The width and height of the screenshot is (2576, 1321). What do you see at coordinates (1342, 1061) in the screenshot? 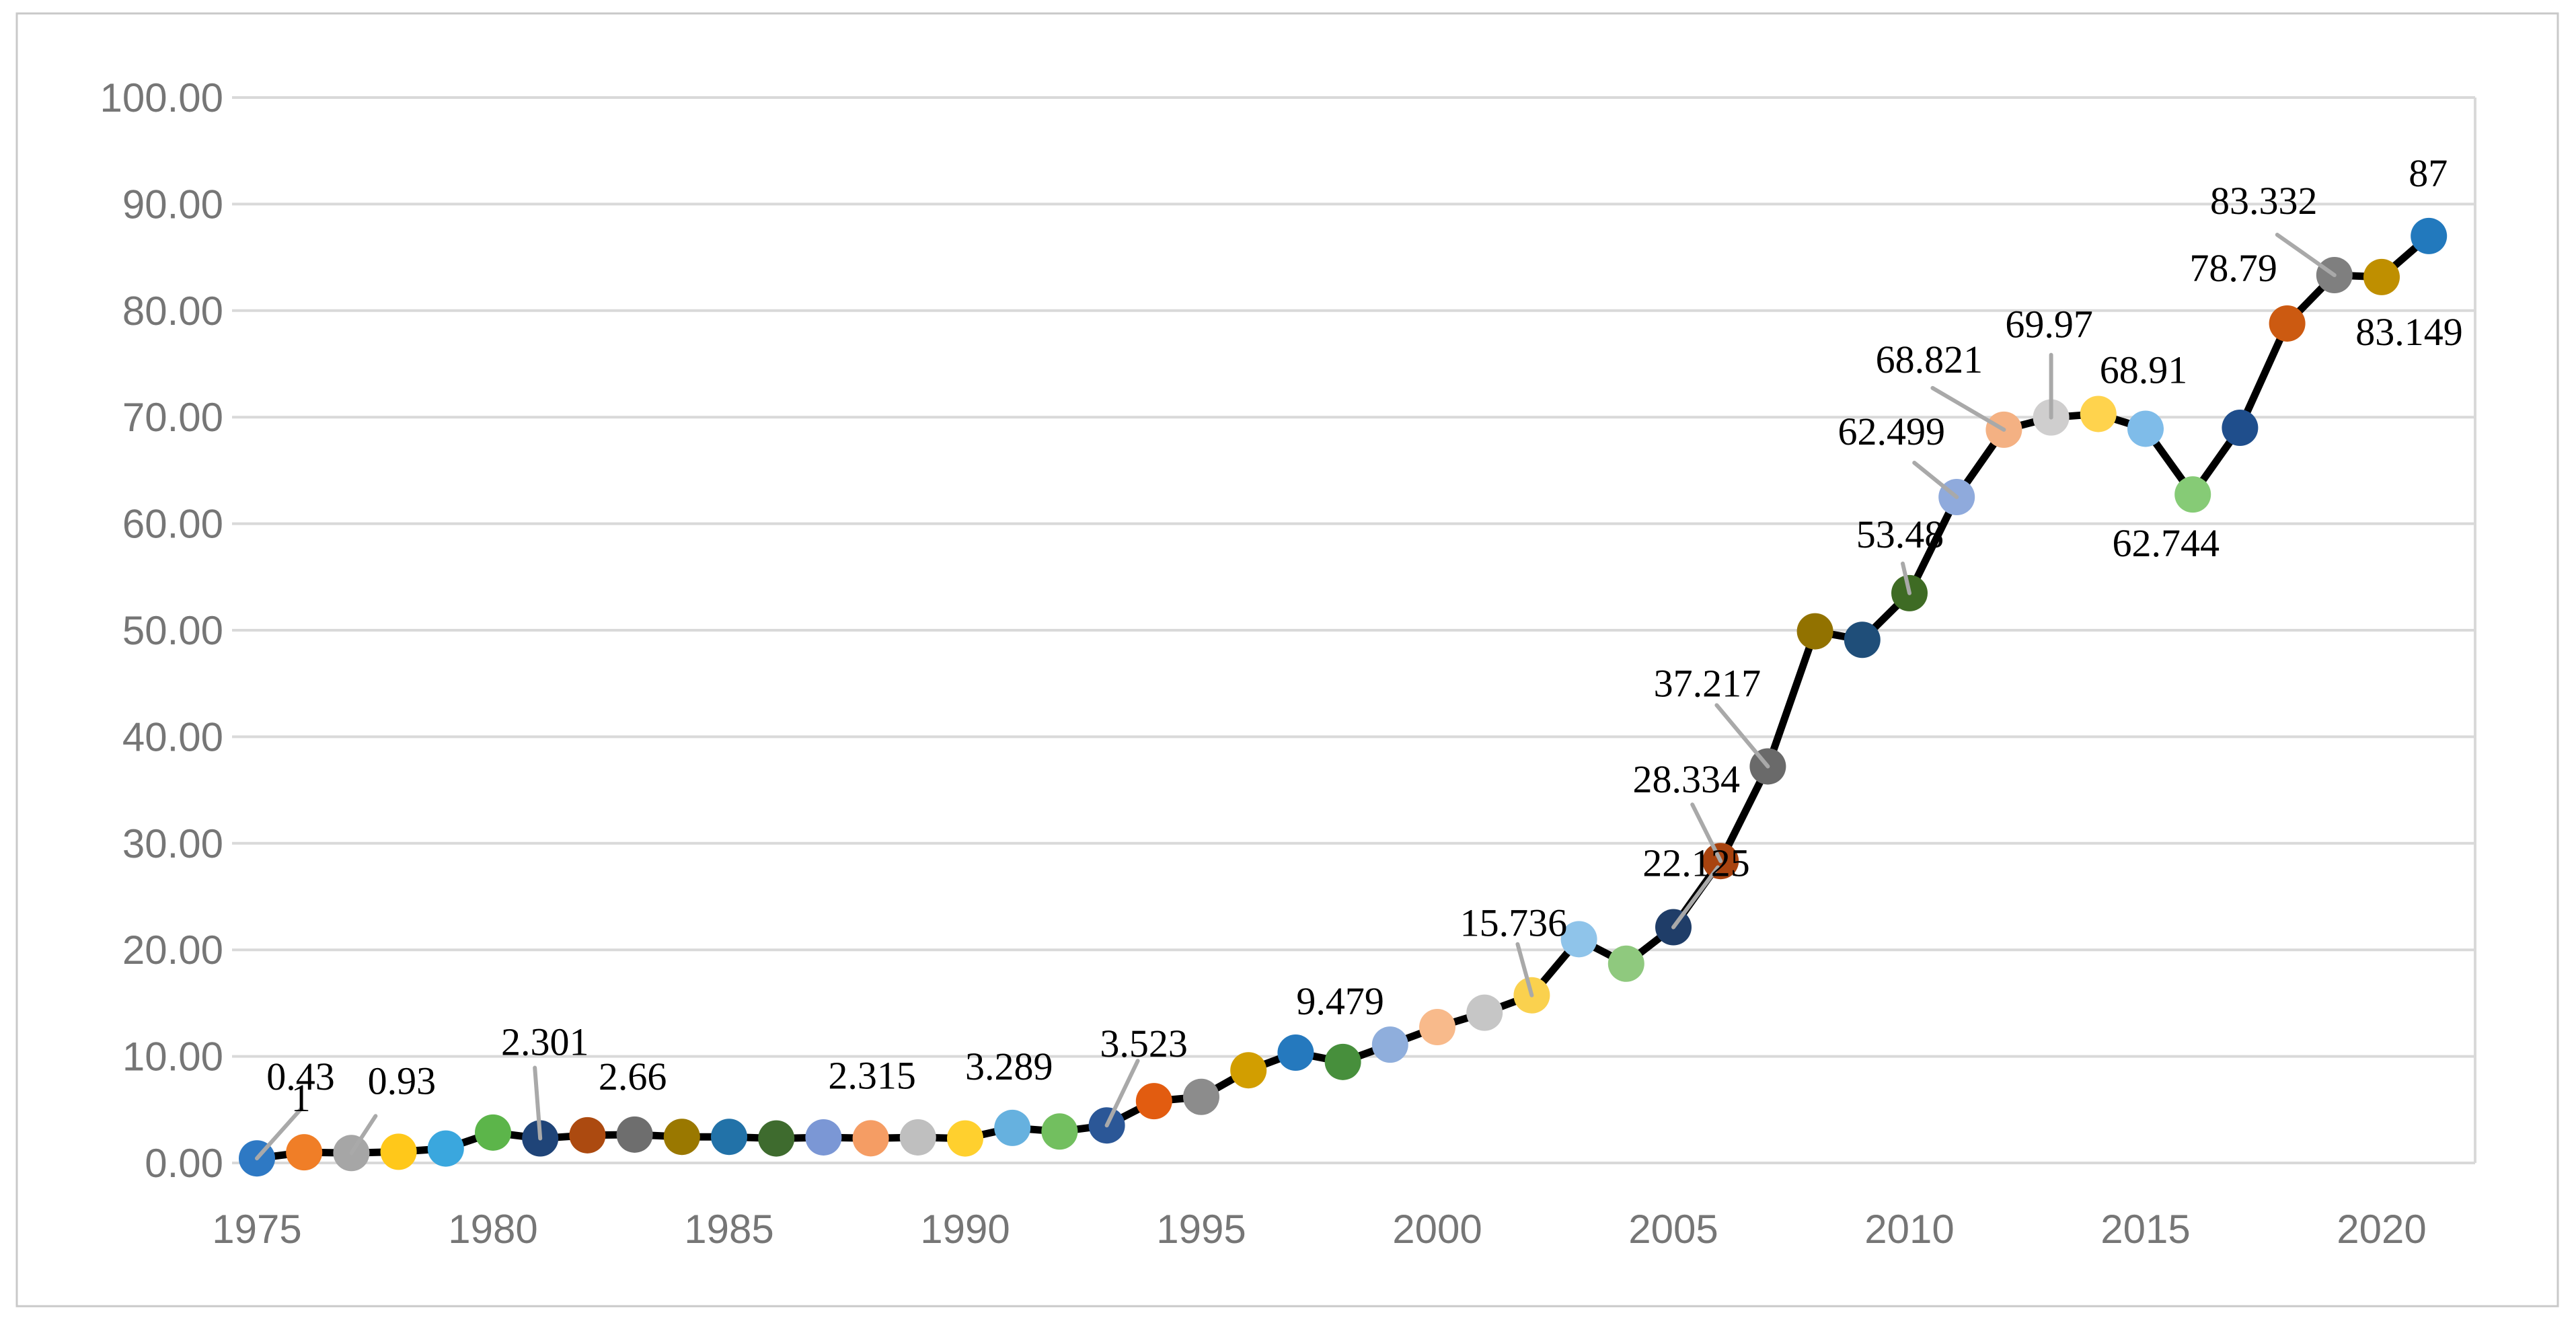
I see `data-point-1998` at bounding box center [1342, 1061].